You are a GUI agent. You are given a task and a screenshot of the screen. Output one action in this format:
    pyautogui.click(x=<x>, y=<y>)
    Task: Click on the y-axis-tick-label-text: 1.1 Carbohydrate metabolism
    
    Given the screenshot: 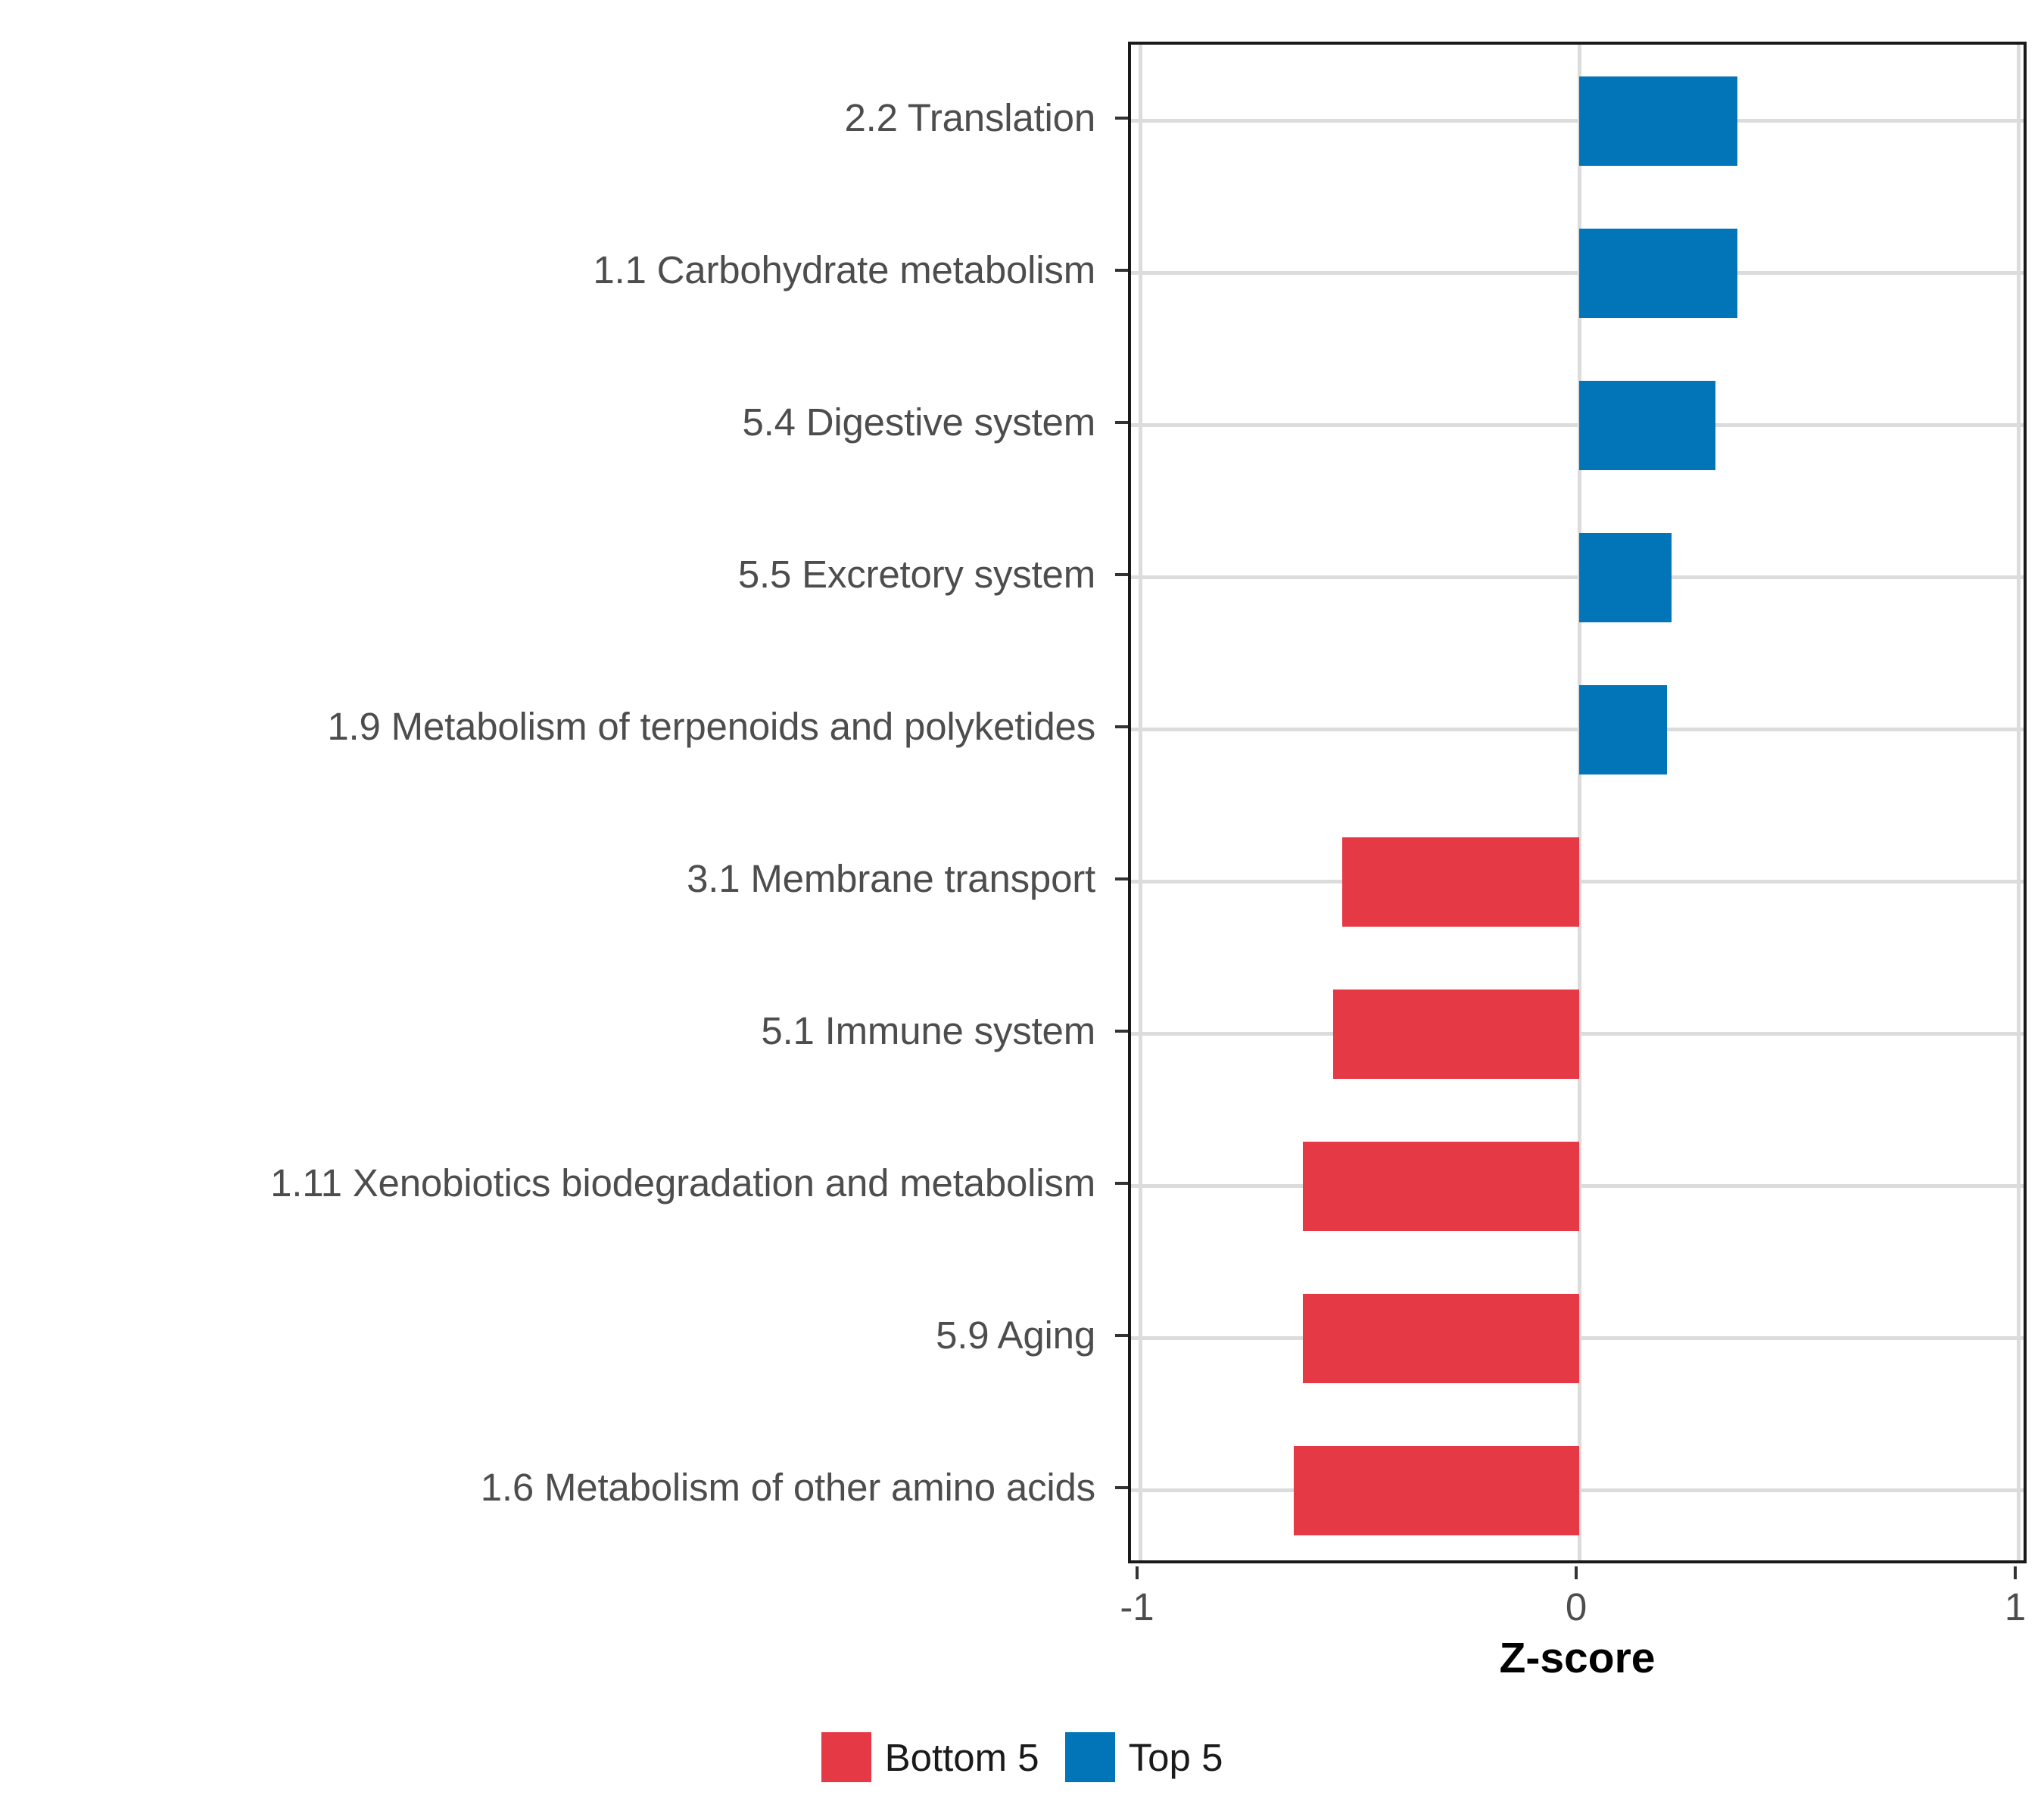 What is the action you would take?
    pyautogui.click(x=844, y=269)
    